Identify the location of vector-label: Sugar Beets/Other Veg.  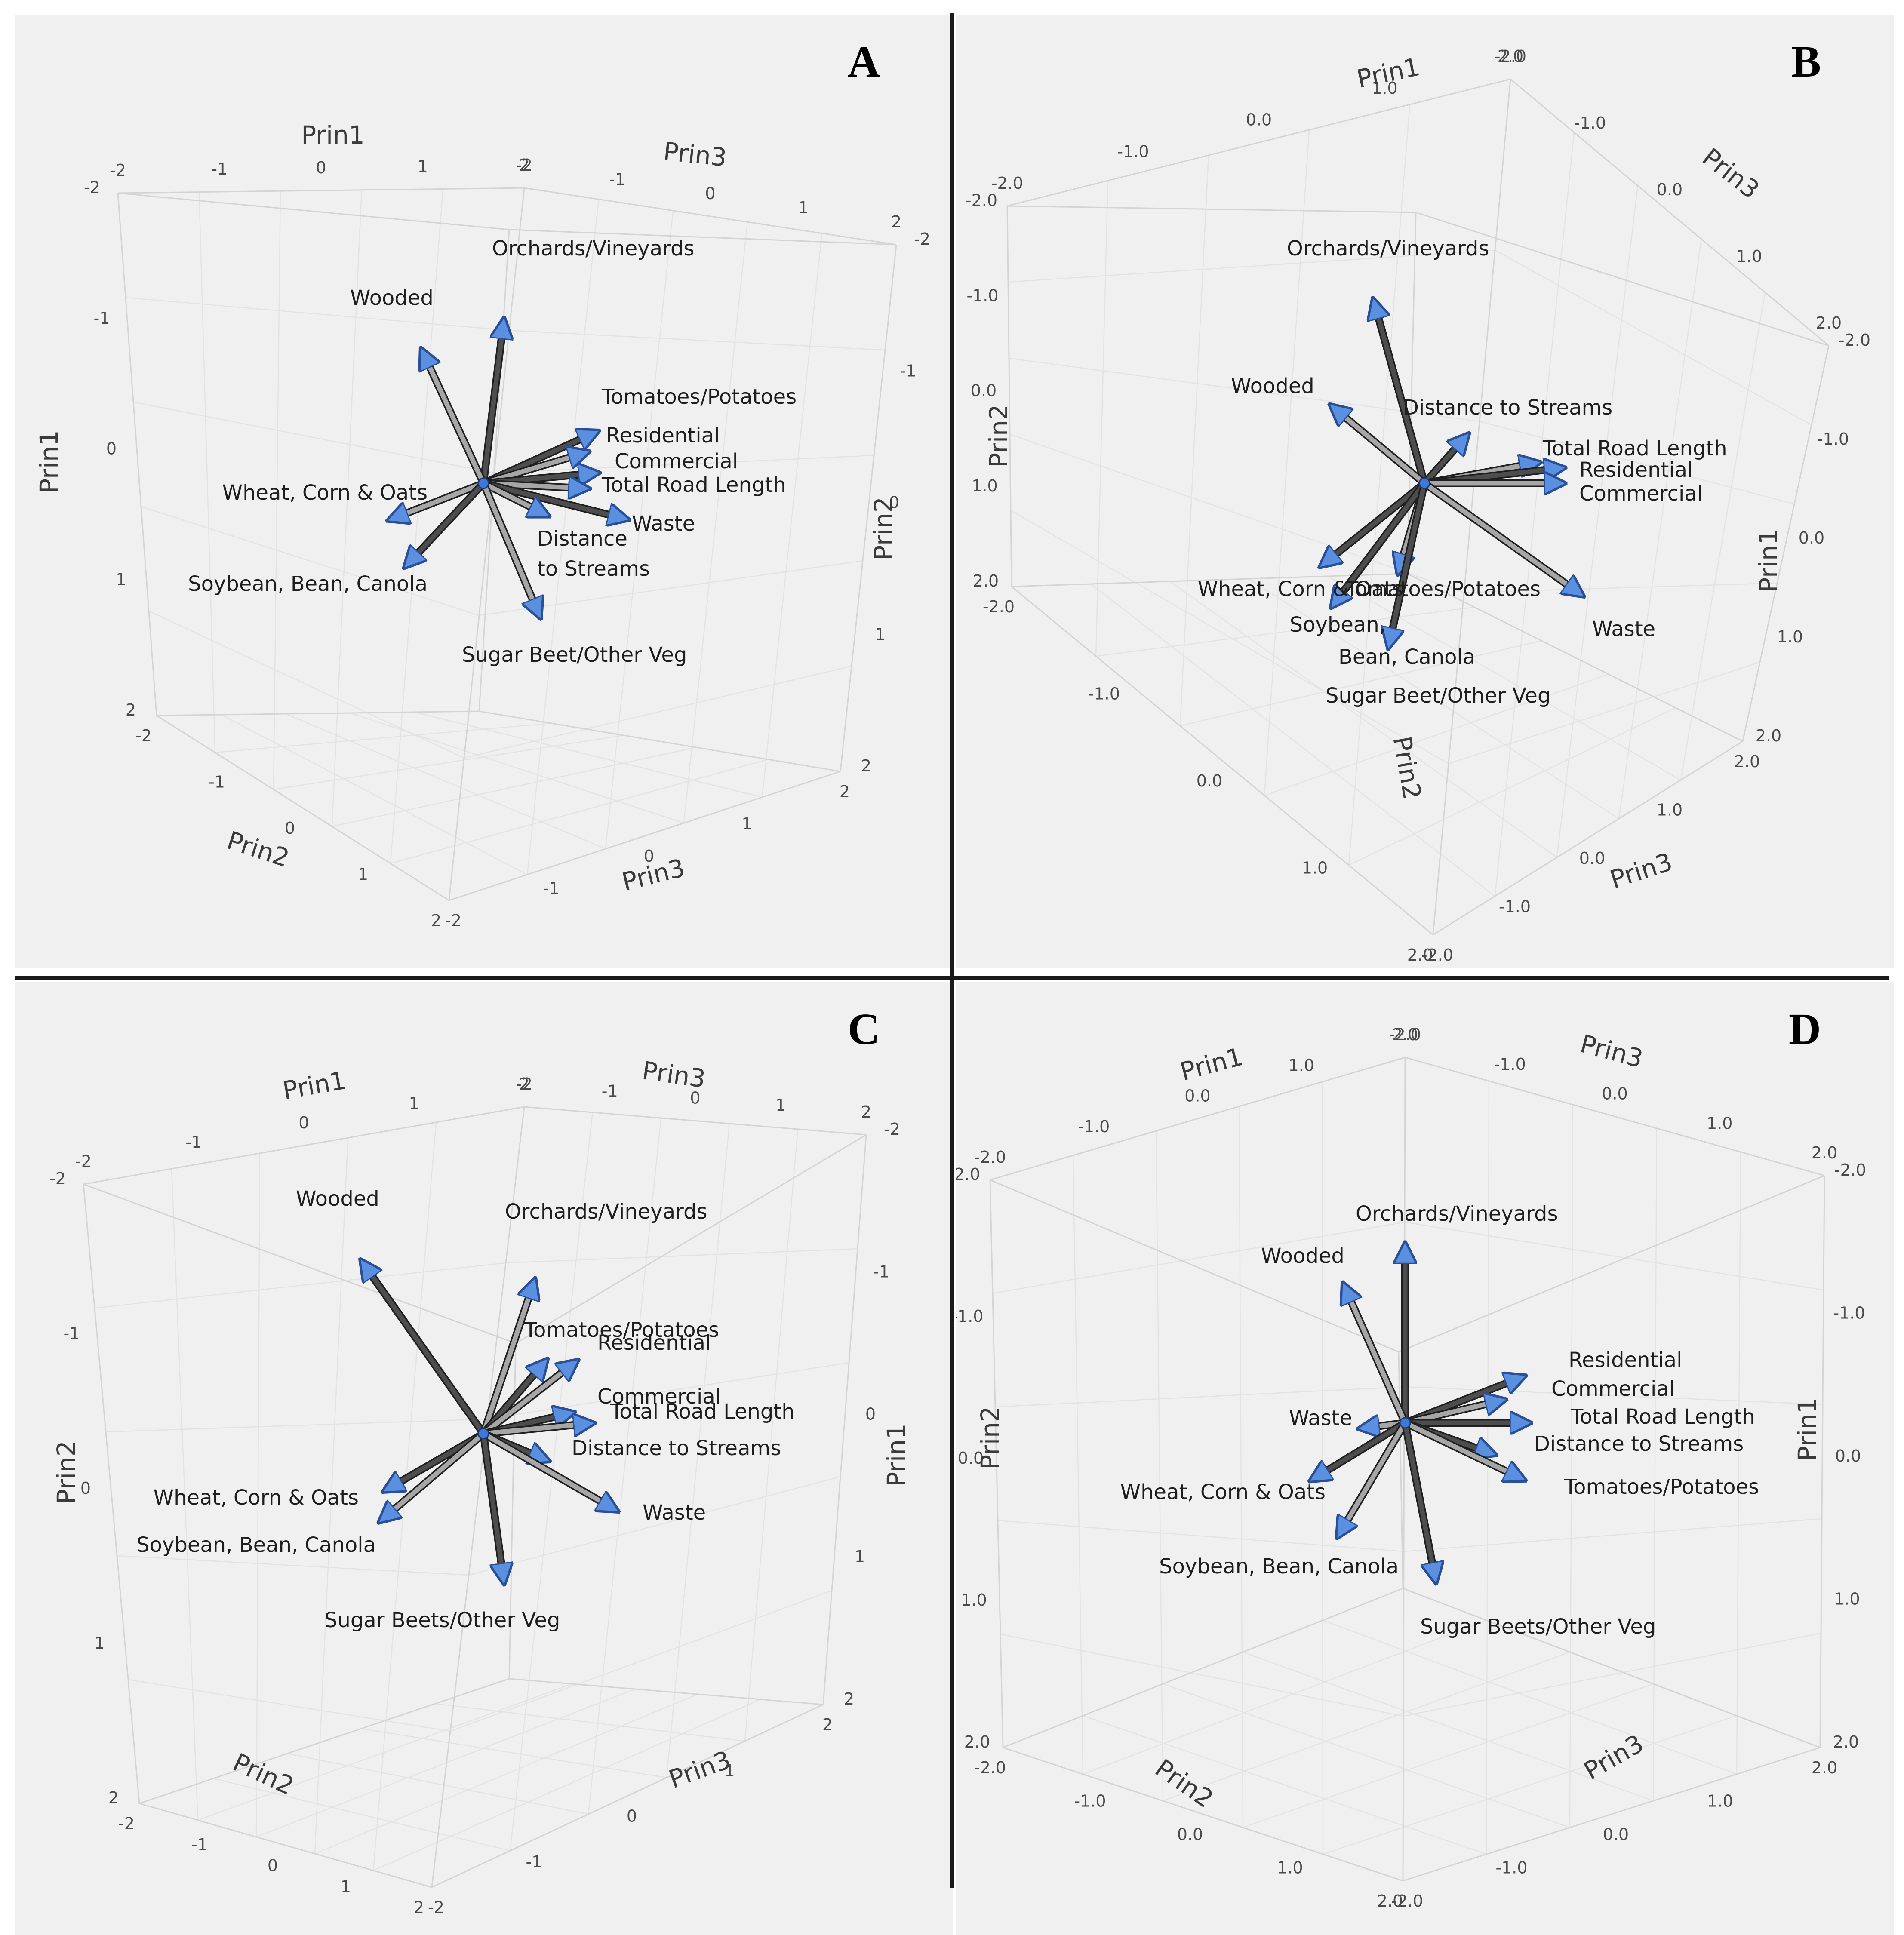
(442, 1620).